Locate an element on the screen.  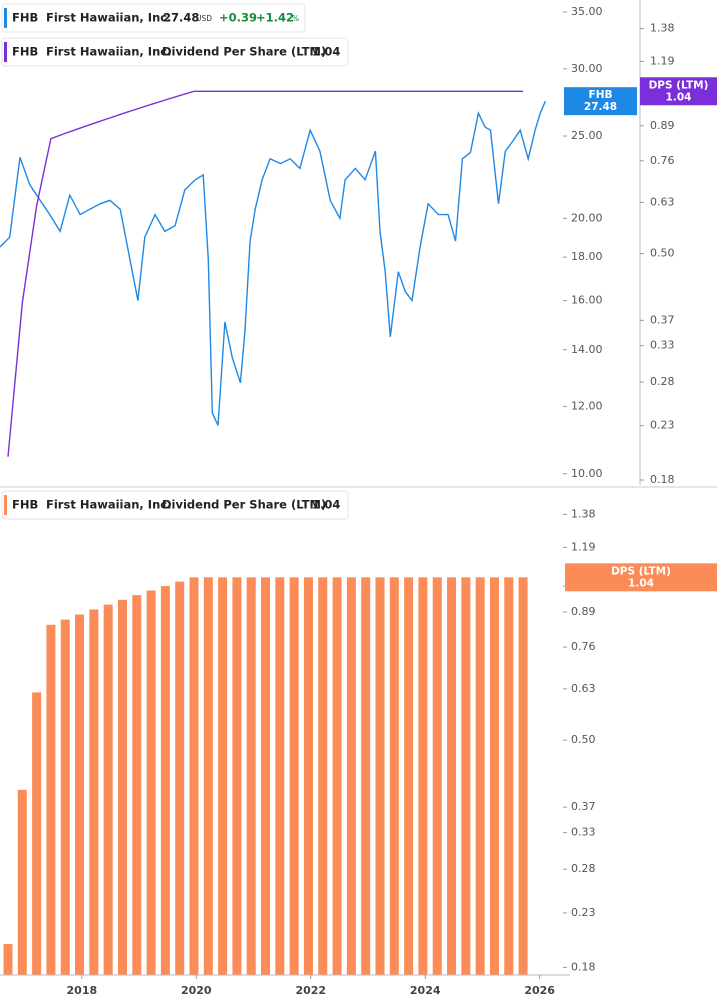
y-tick-label: 18.00 is located at coordinates (587, 256).